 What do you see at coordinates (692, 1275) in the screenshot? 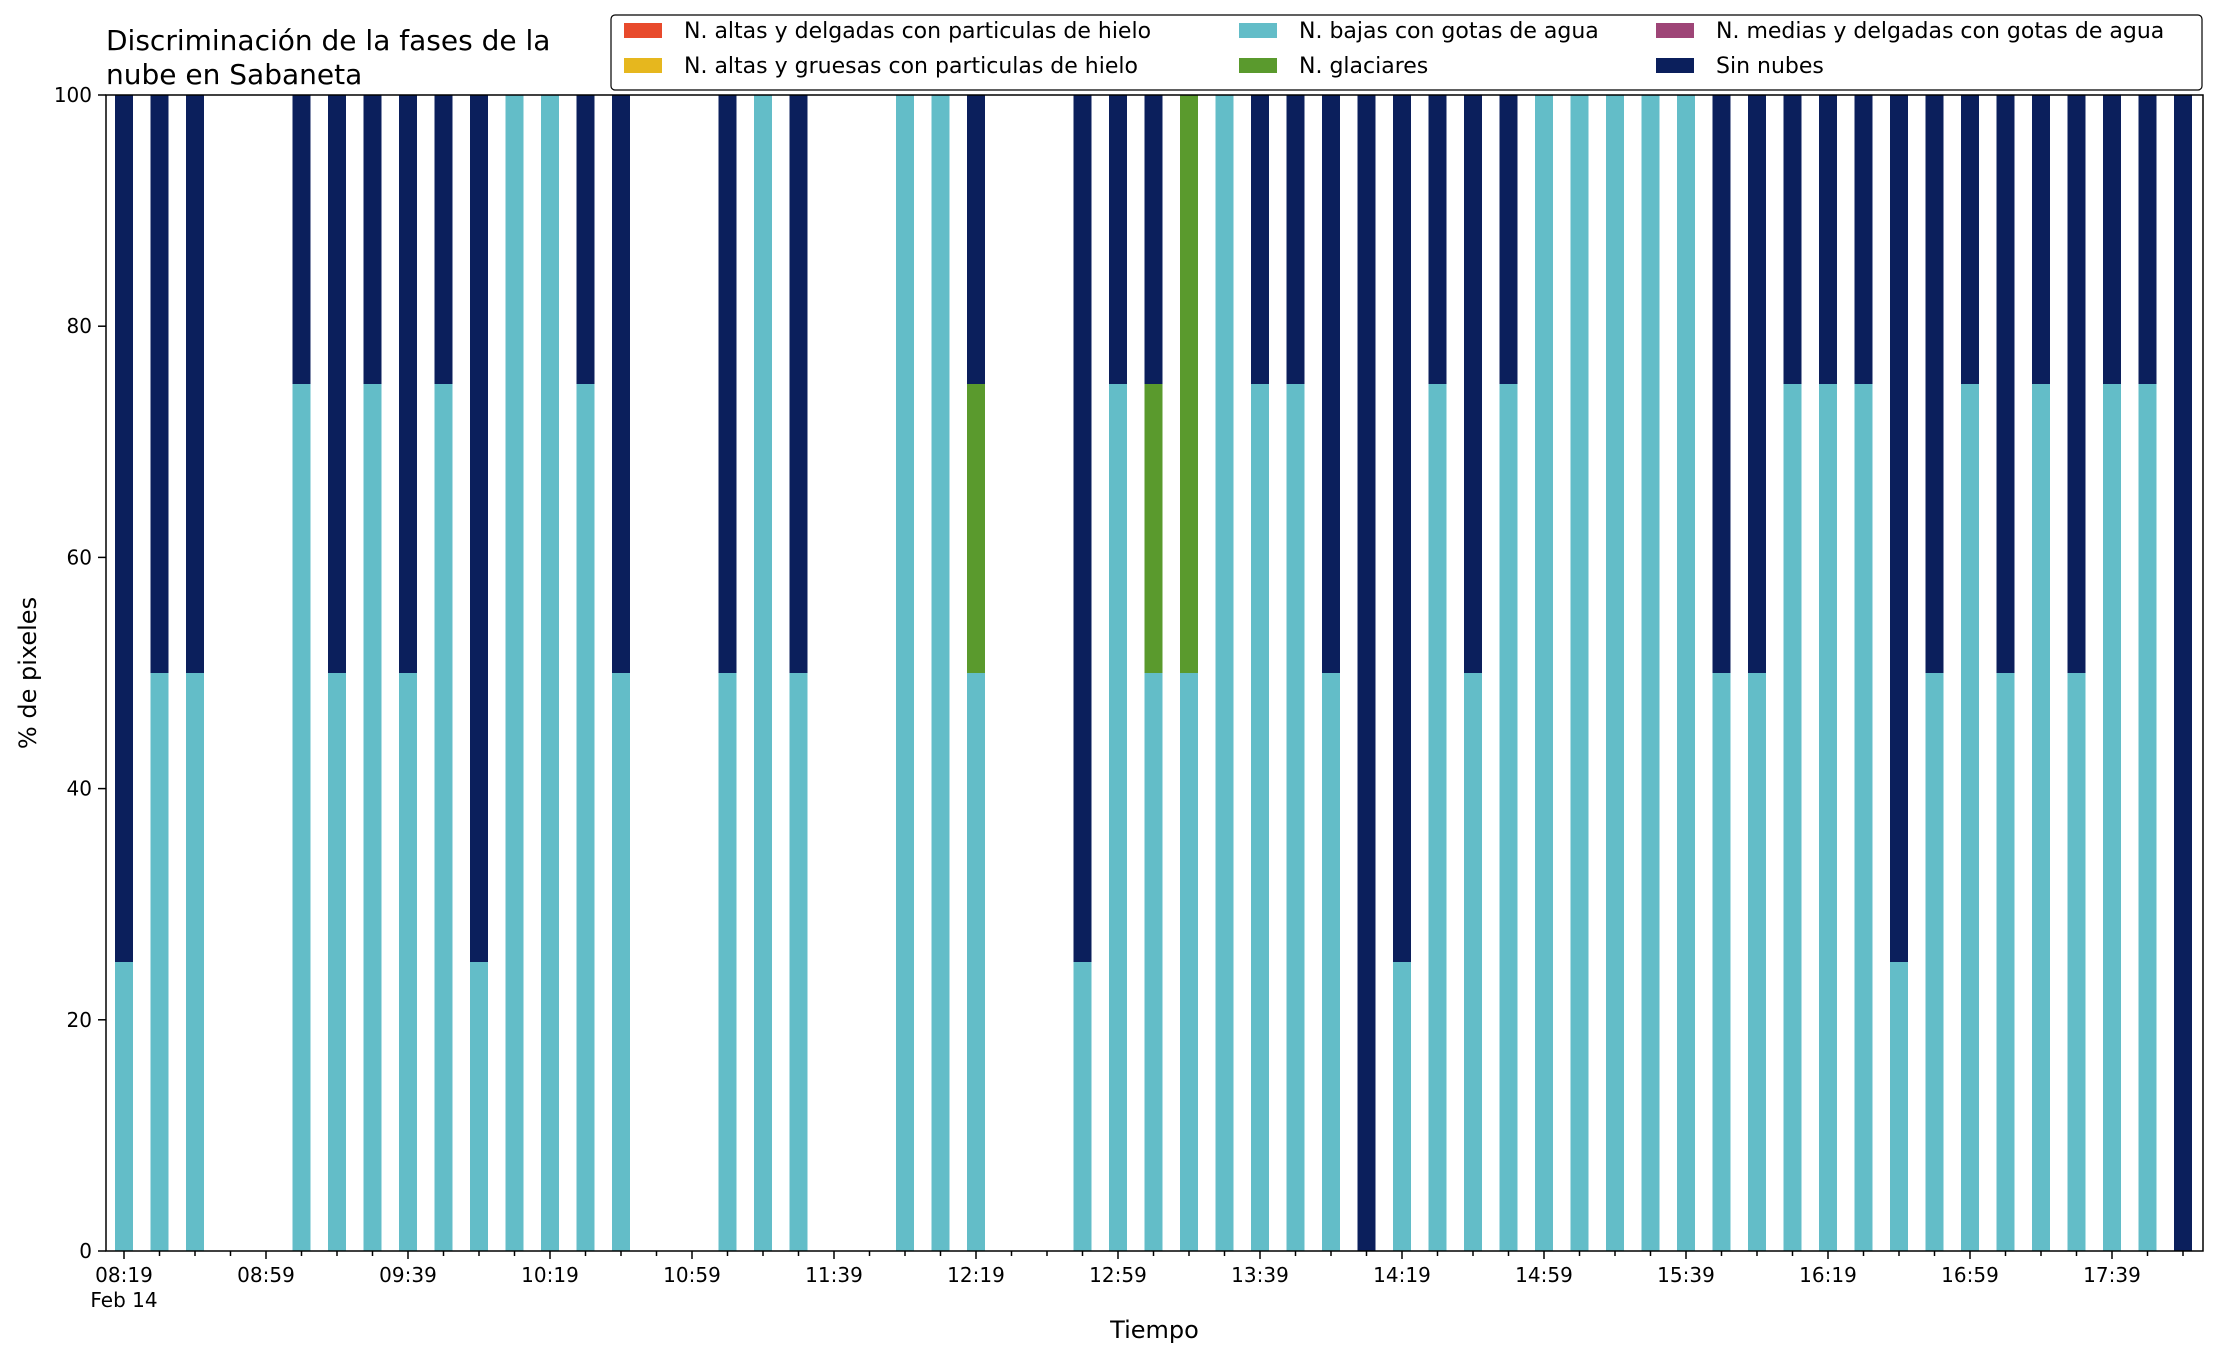
I see `x-tick-label: 10:59` at bounding box center [692, 1275].